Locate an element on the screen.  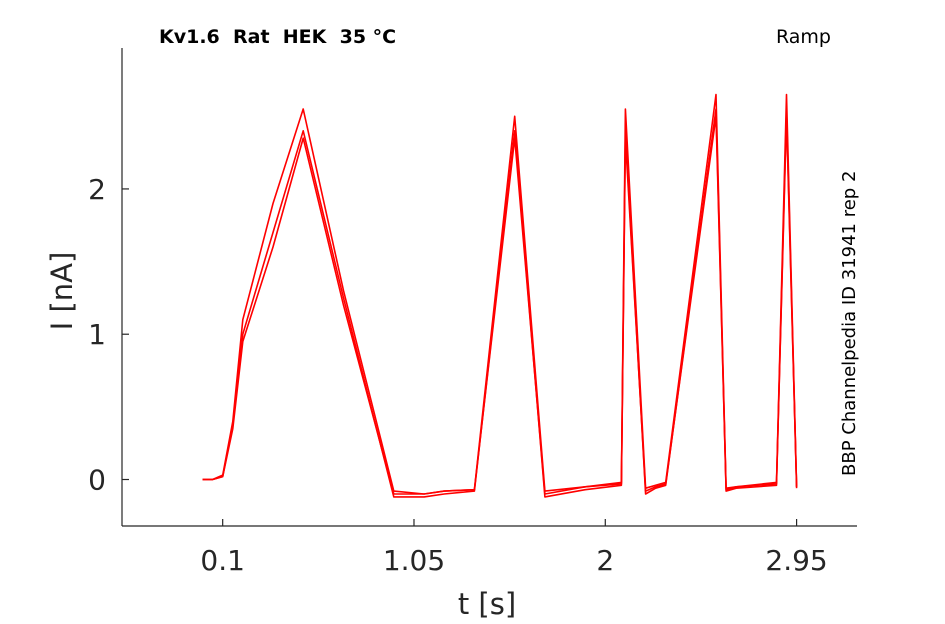
chart-title: Kv1.6 Rat HEK 35 °C is located at coordinates (278, 37).